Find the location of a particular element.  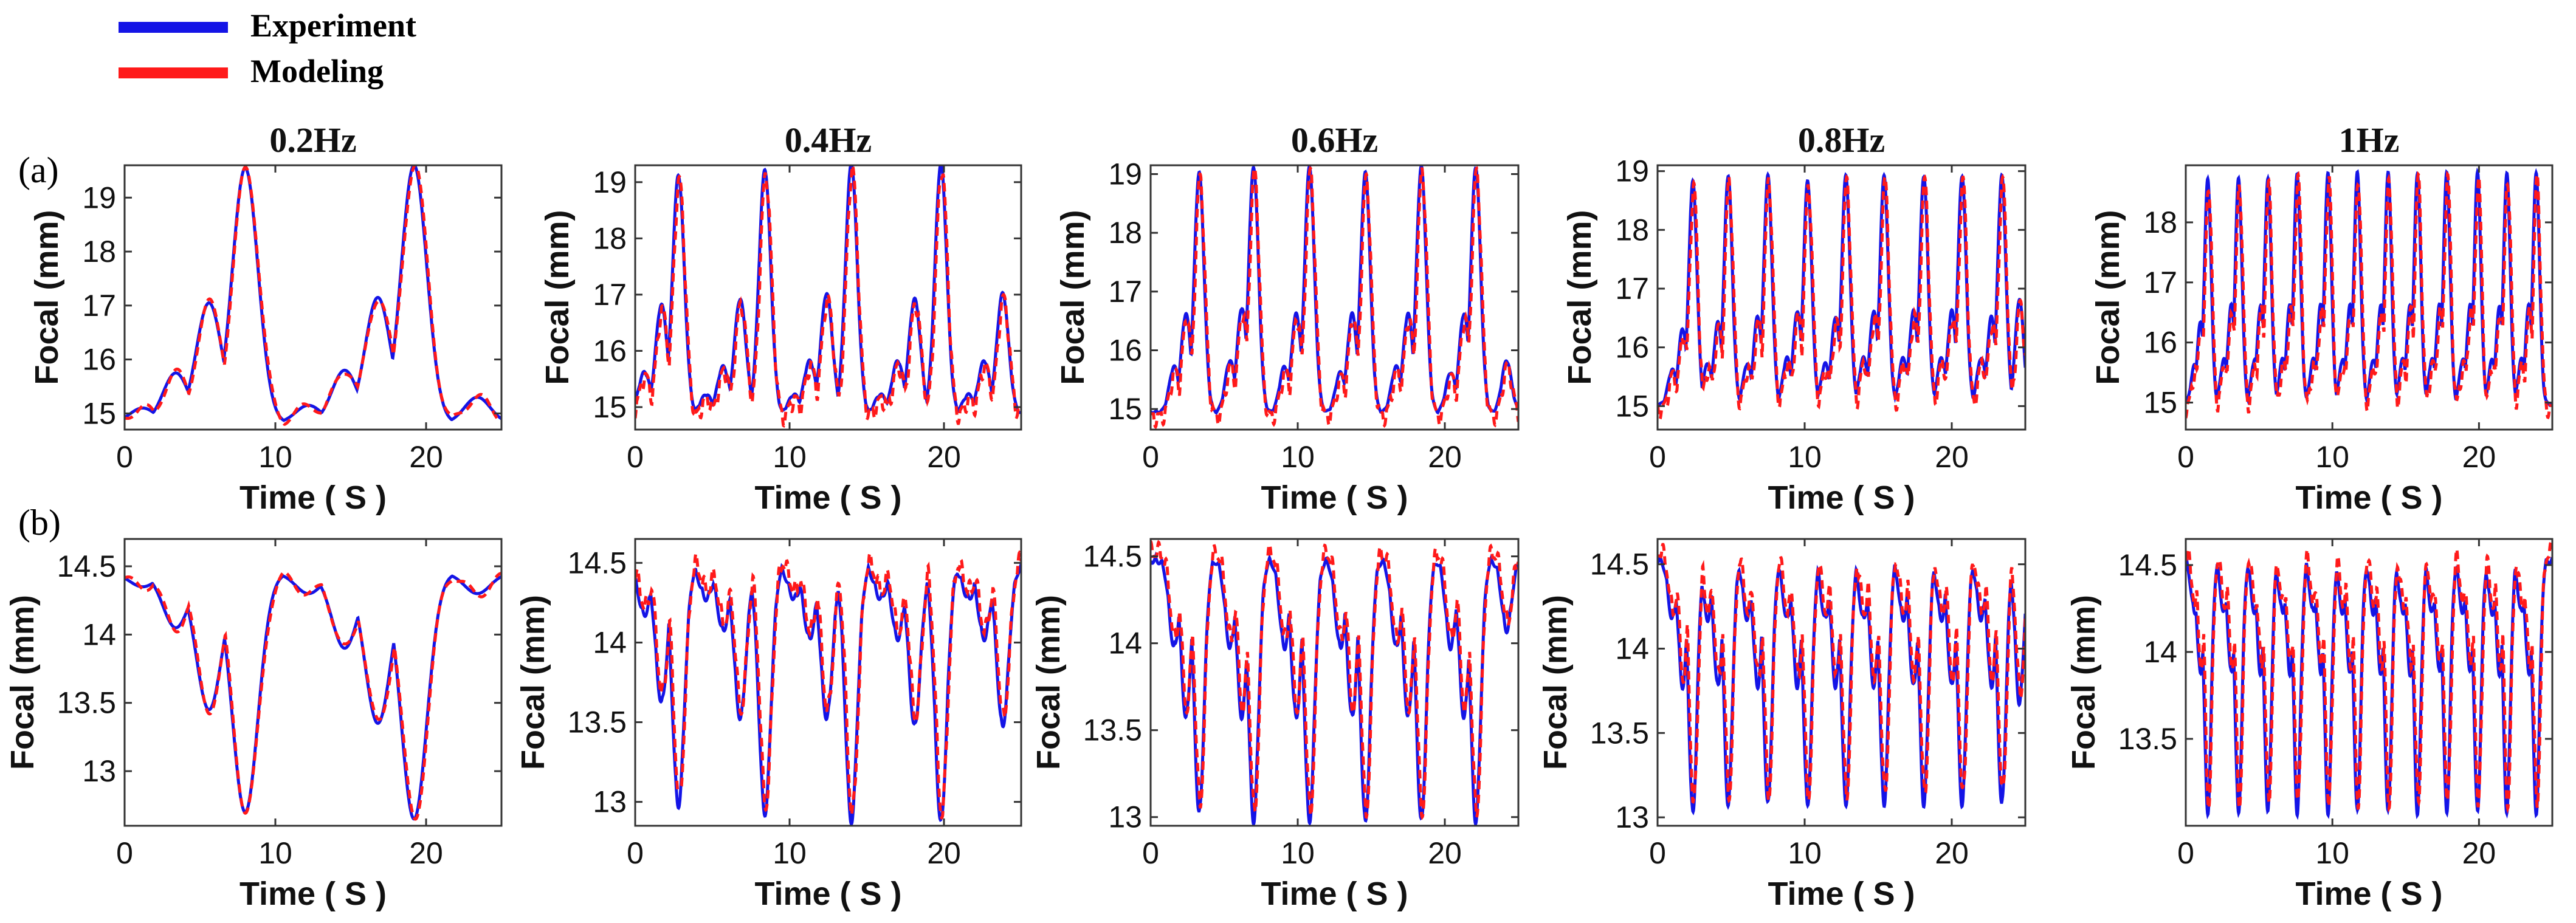

panel-b-3: 0 10 20 13 13.5 14 14.5 Time ( S ) Focal (mm) is located at coordinates (1275, 725).